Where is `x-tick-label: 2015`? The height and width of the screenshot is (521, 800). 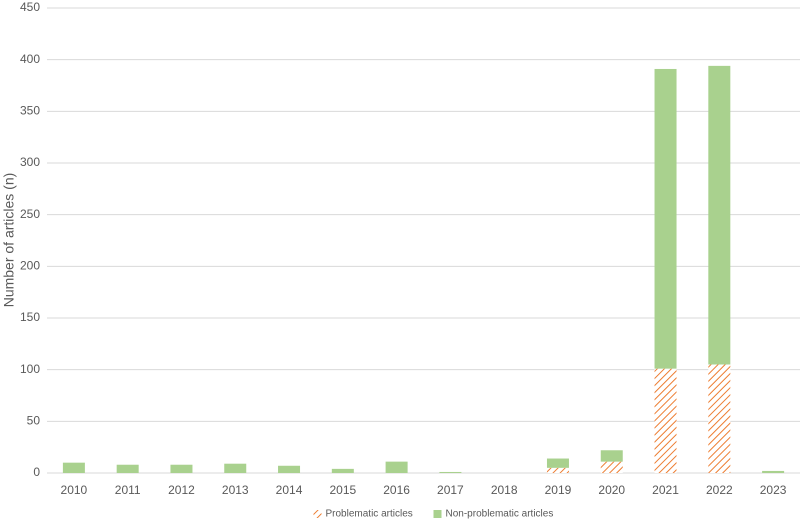 x-tick-label: 2015 is located at coordinates (342, 490).